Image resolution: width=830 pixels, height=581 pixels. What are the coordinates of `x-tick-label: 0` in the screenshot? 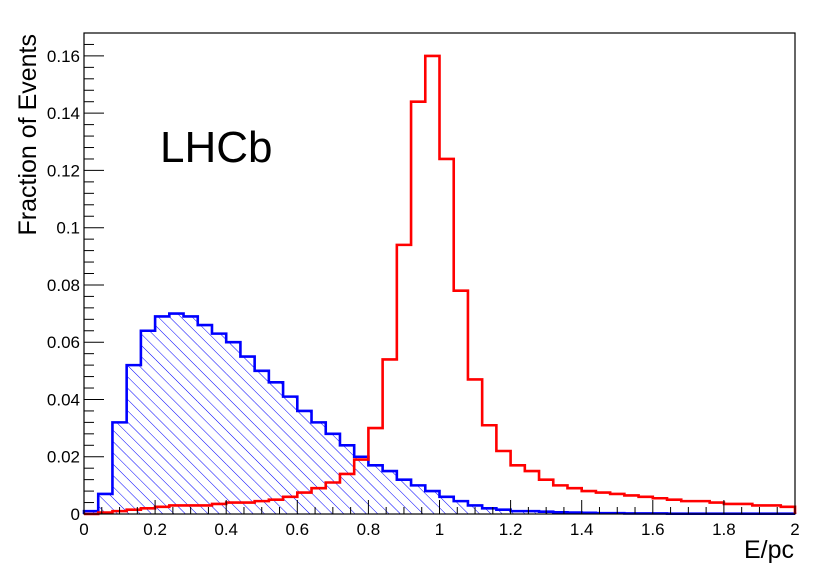 It's located at (83, 529).